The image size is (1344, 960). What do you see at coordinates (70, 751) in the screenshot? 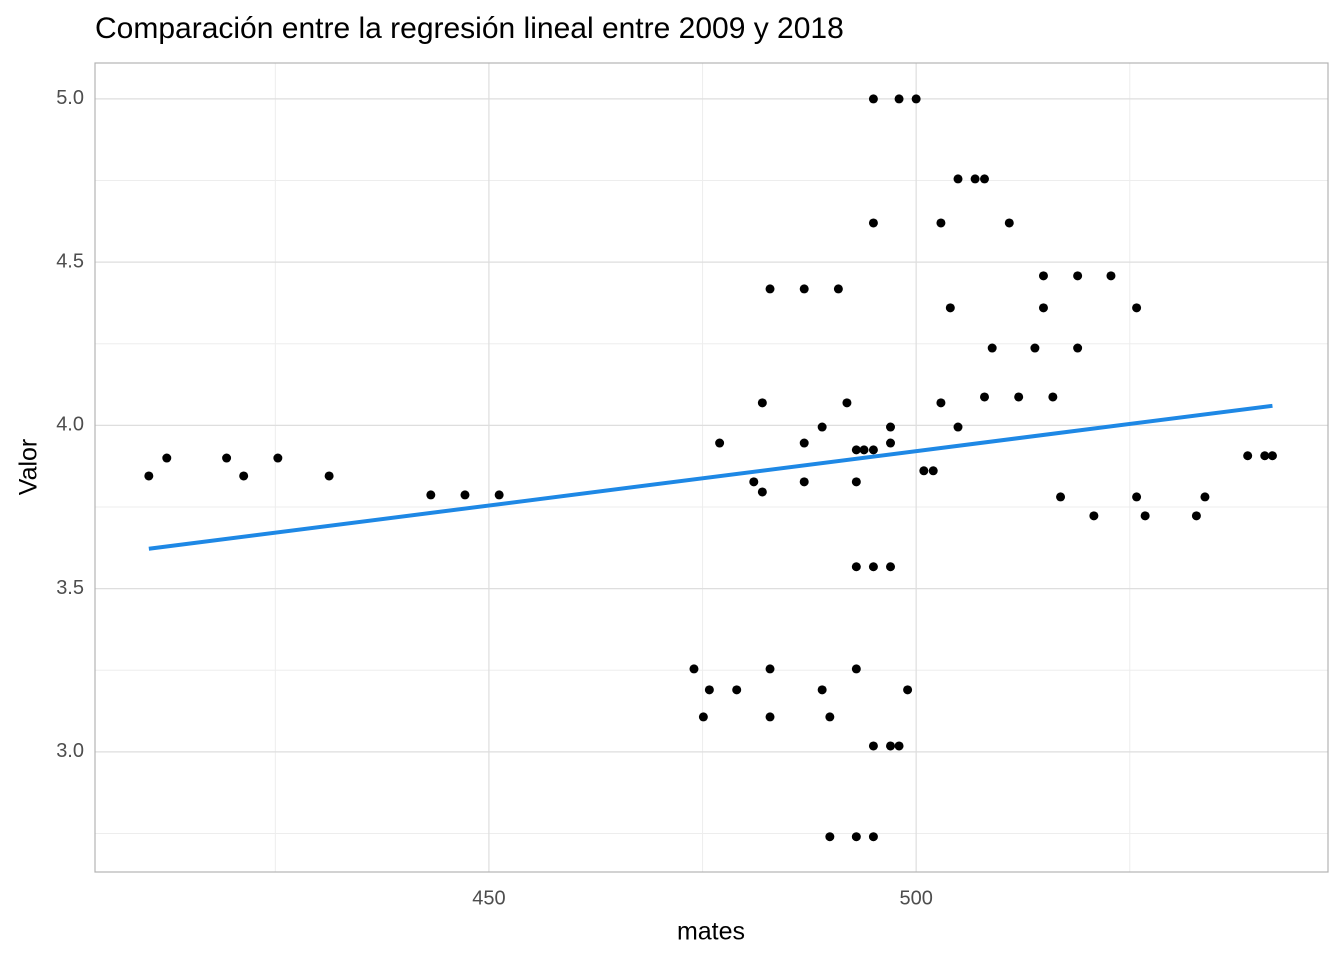
I see `y-tick-label: 3.0` at bounding box center [70, 751].